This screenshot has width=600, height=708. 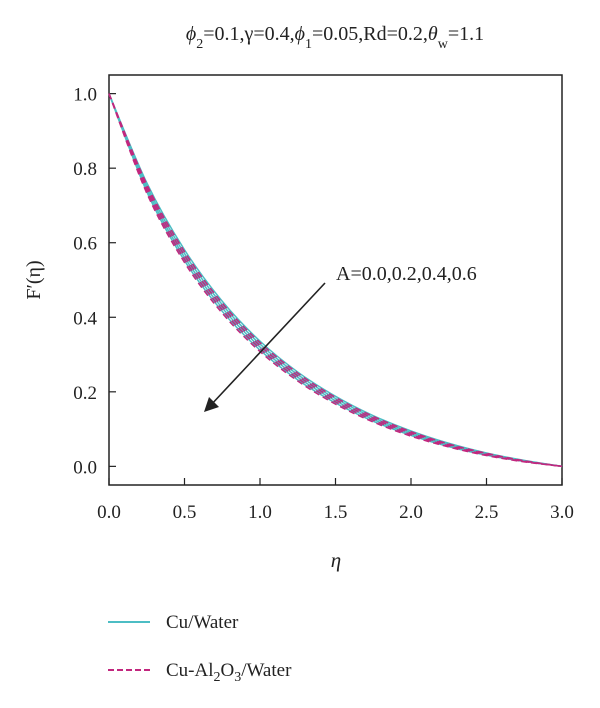 What do you see at coordinates (85, 393) in the screenshot?
I see `y-tick-label: 0.2` at bounding box center [85, 393].